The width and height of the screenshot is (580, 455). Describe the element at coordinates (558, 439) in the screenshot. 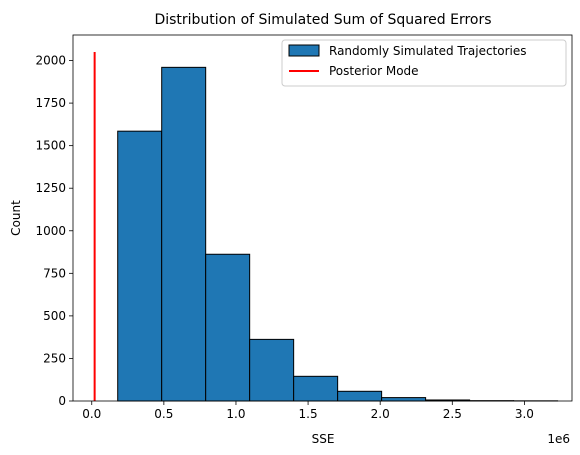

I see `x-axis-offset-label: 1e6` at that location.